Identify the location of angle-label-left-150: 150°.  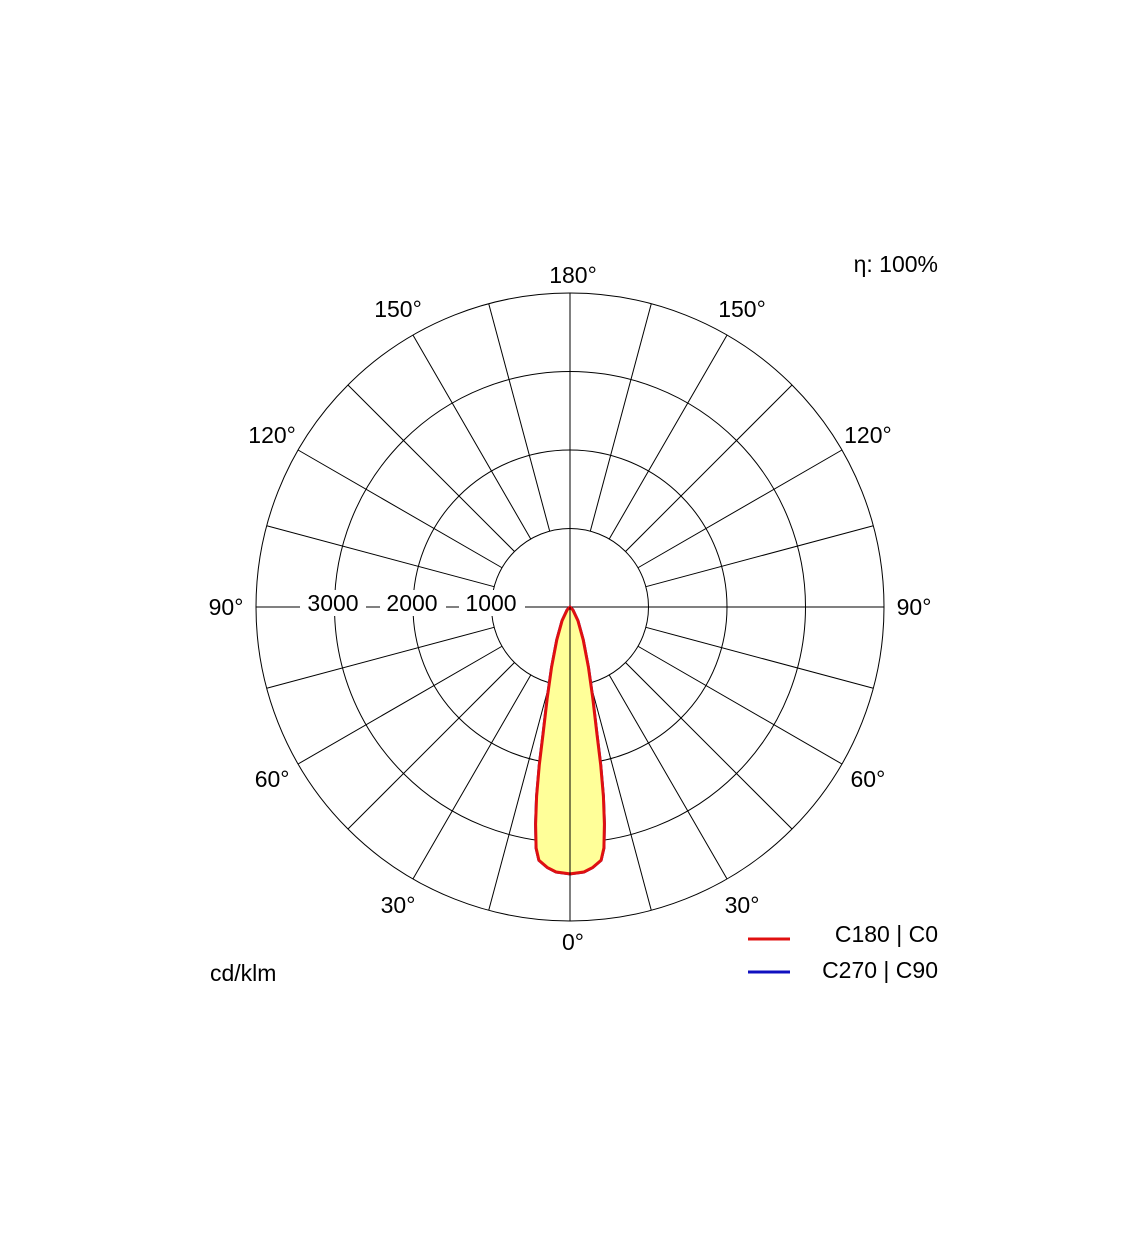
(398, 309).